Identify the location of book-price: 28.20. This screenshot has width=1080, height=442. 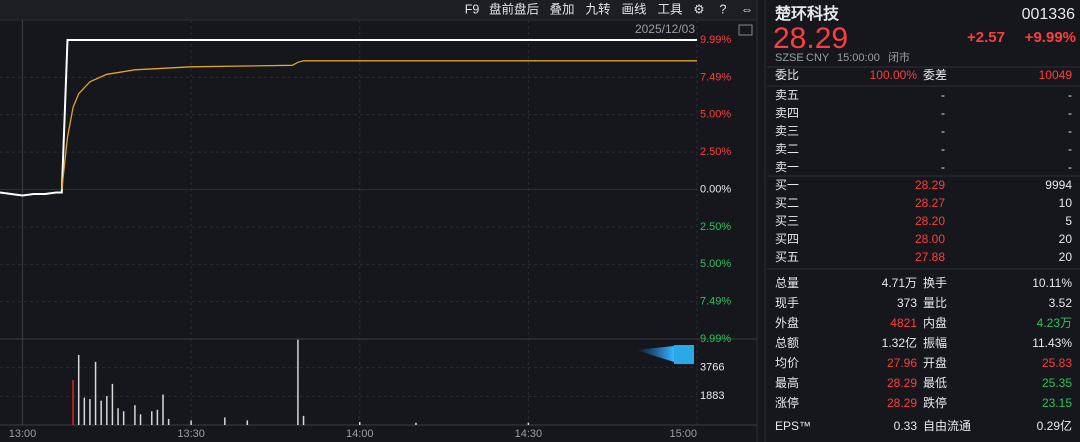
(930, 221).